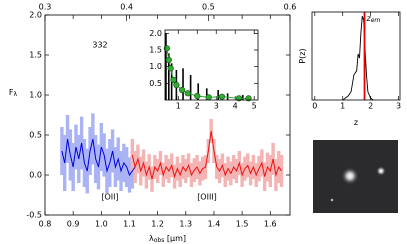 The height and width of the screenshot is (244, 407). Describe the element at coordinates (332, 200) in the screenshot. I see `faint-source` at that location.